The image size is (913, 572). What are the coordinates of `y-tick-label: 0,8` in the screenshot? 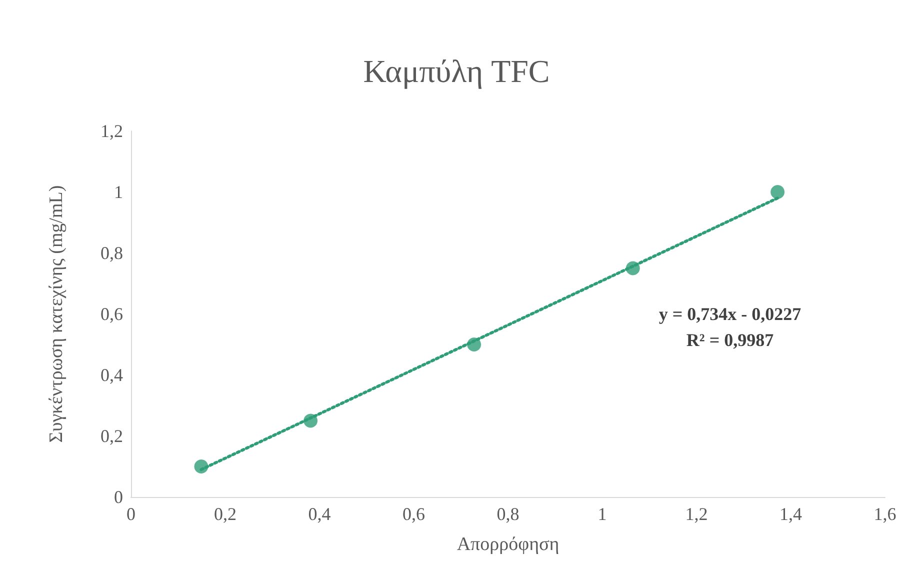 It's located at (111, 253).